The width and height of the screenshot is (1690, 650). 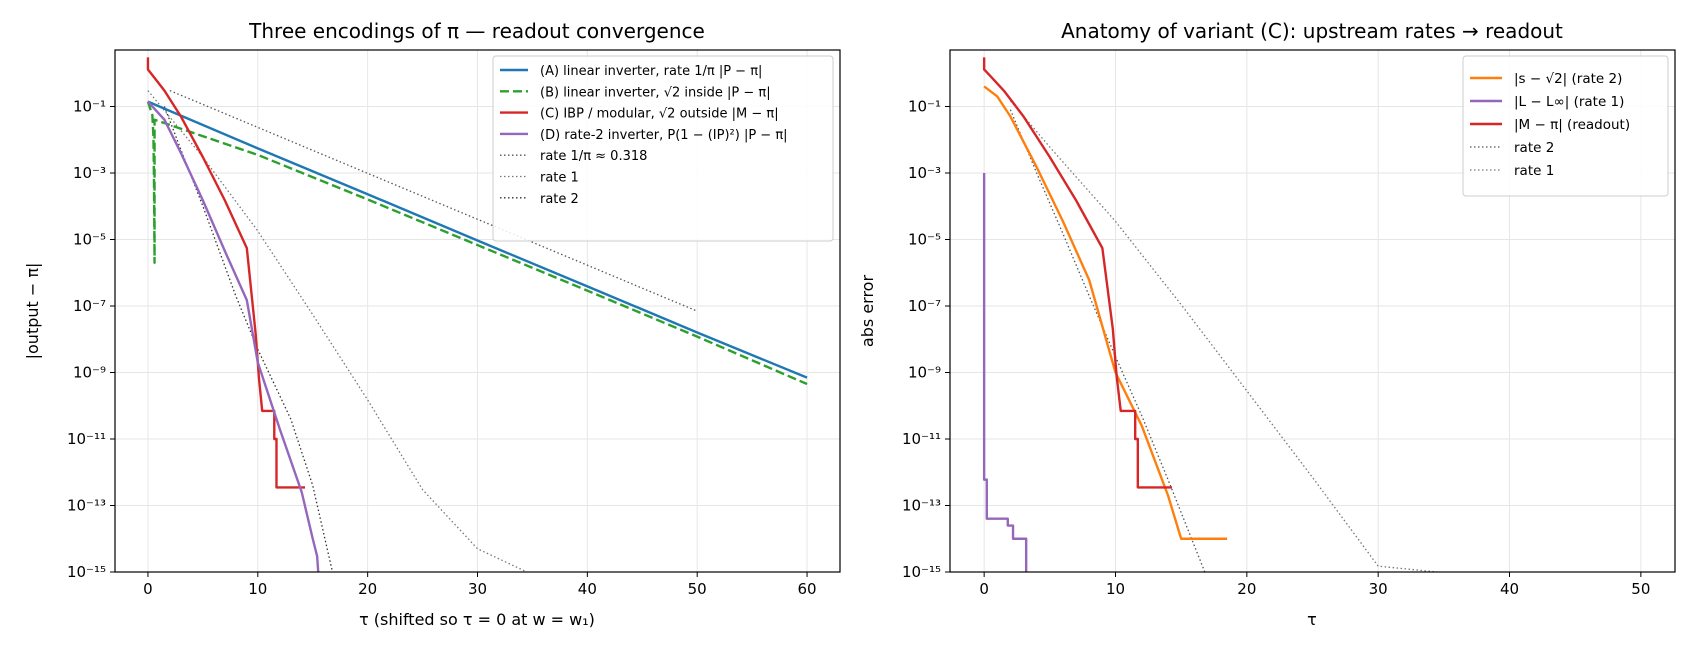 I want to click on right-ylabel: abs error, so click(x=867, y=311).